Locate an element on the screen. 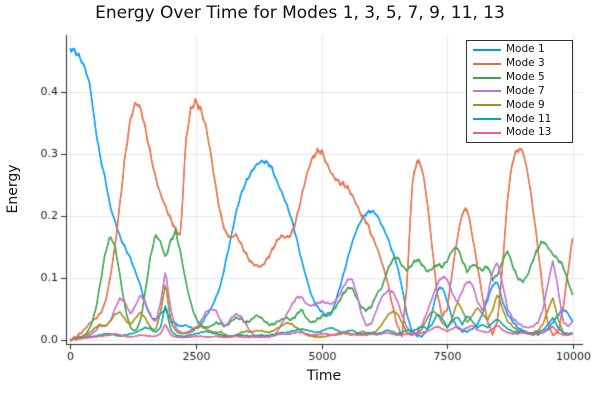 The height and width of the screenshot is (400, 600). legend-entry: Mode 3 is located at coordinates (522, 64).